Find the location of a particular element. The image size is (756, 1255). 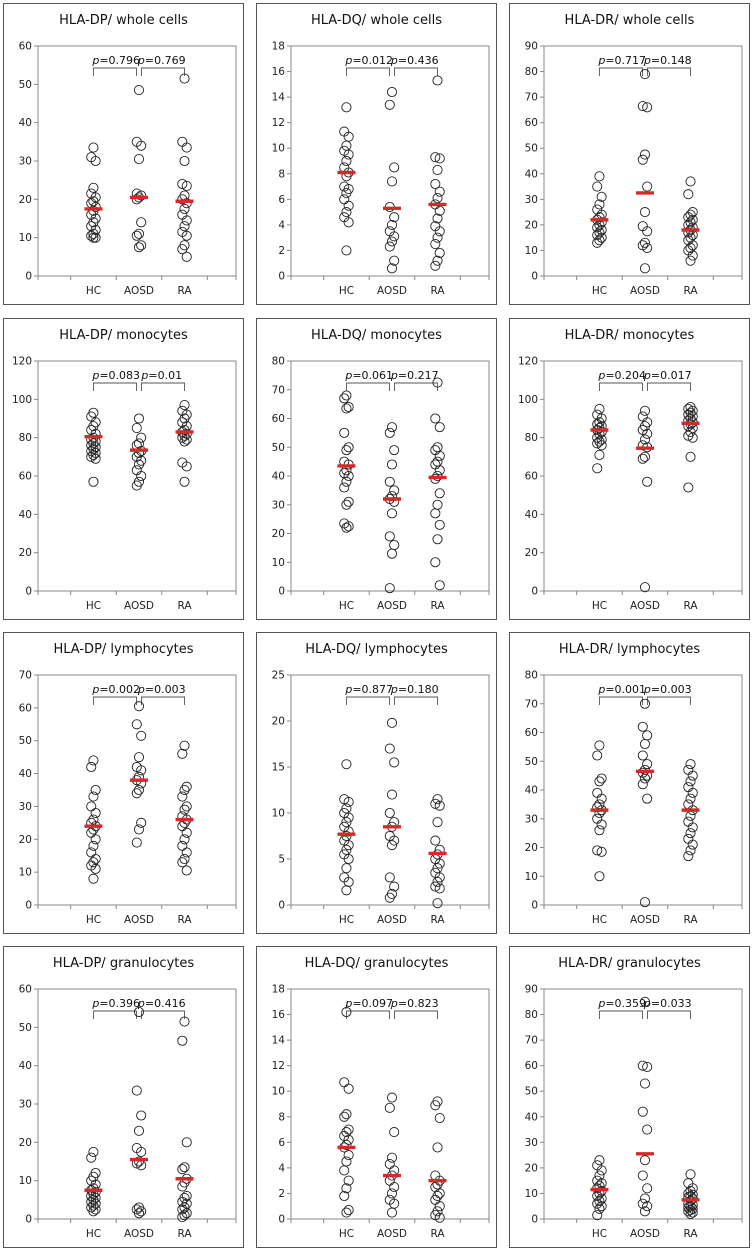

y-tick-label: 90 is located at coordinates (531, 990).